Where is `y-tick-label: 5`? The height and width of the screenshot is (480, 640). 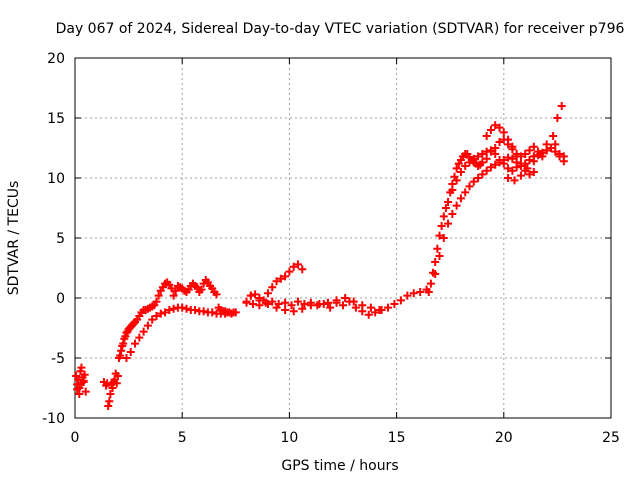
y-tick-label: 5 is located at coordinates (60, 239).